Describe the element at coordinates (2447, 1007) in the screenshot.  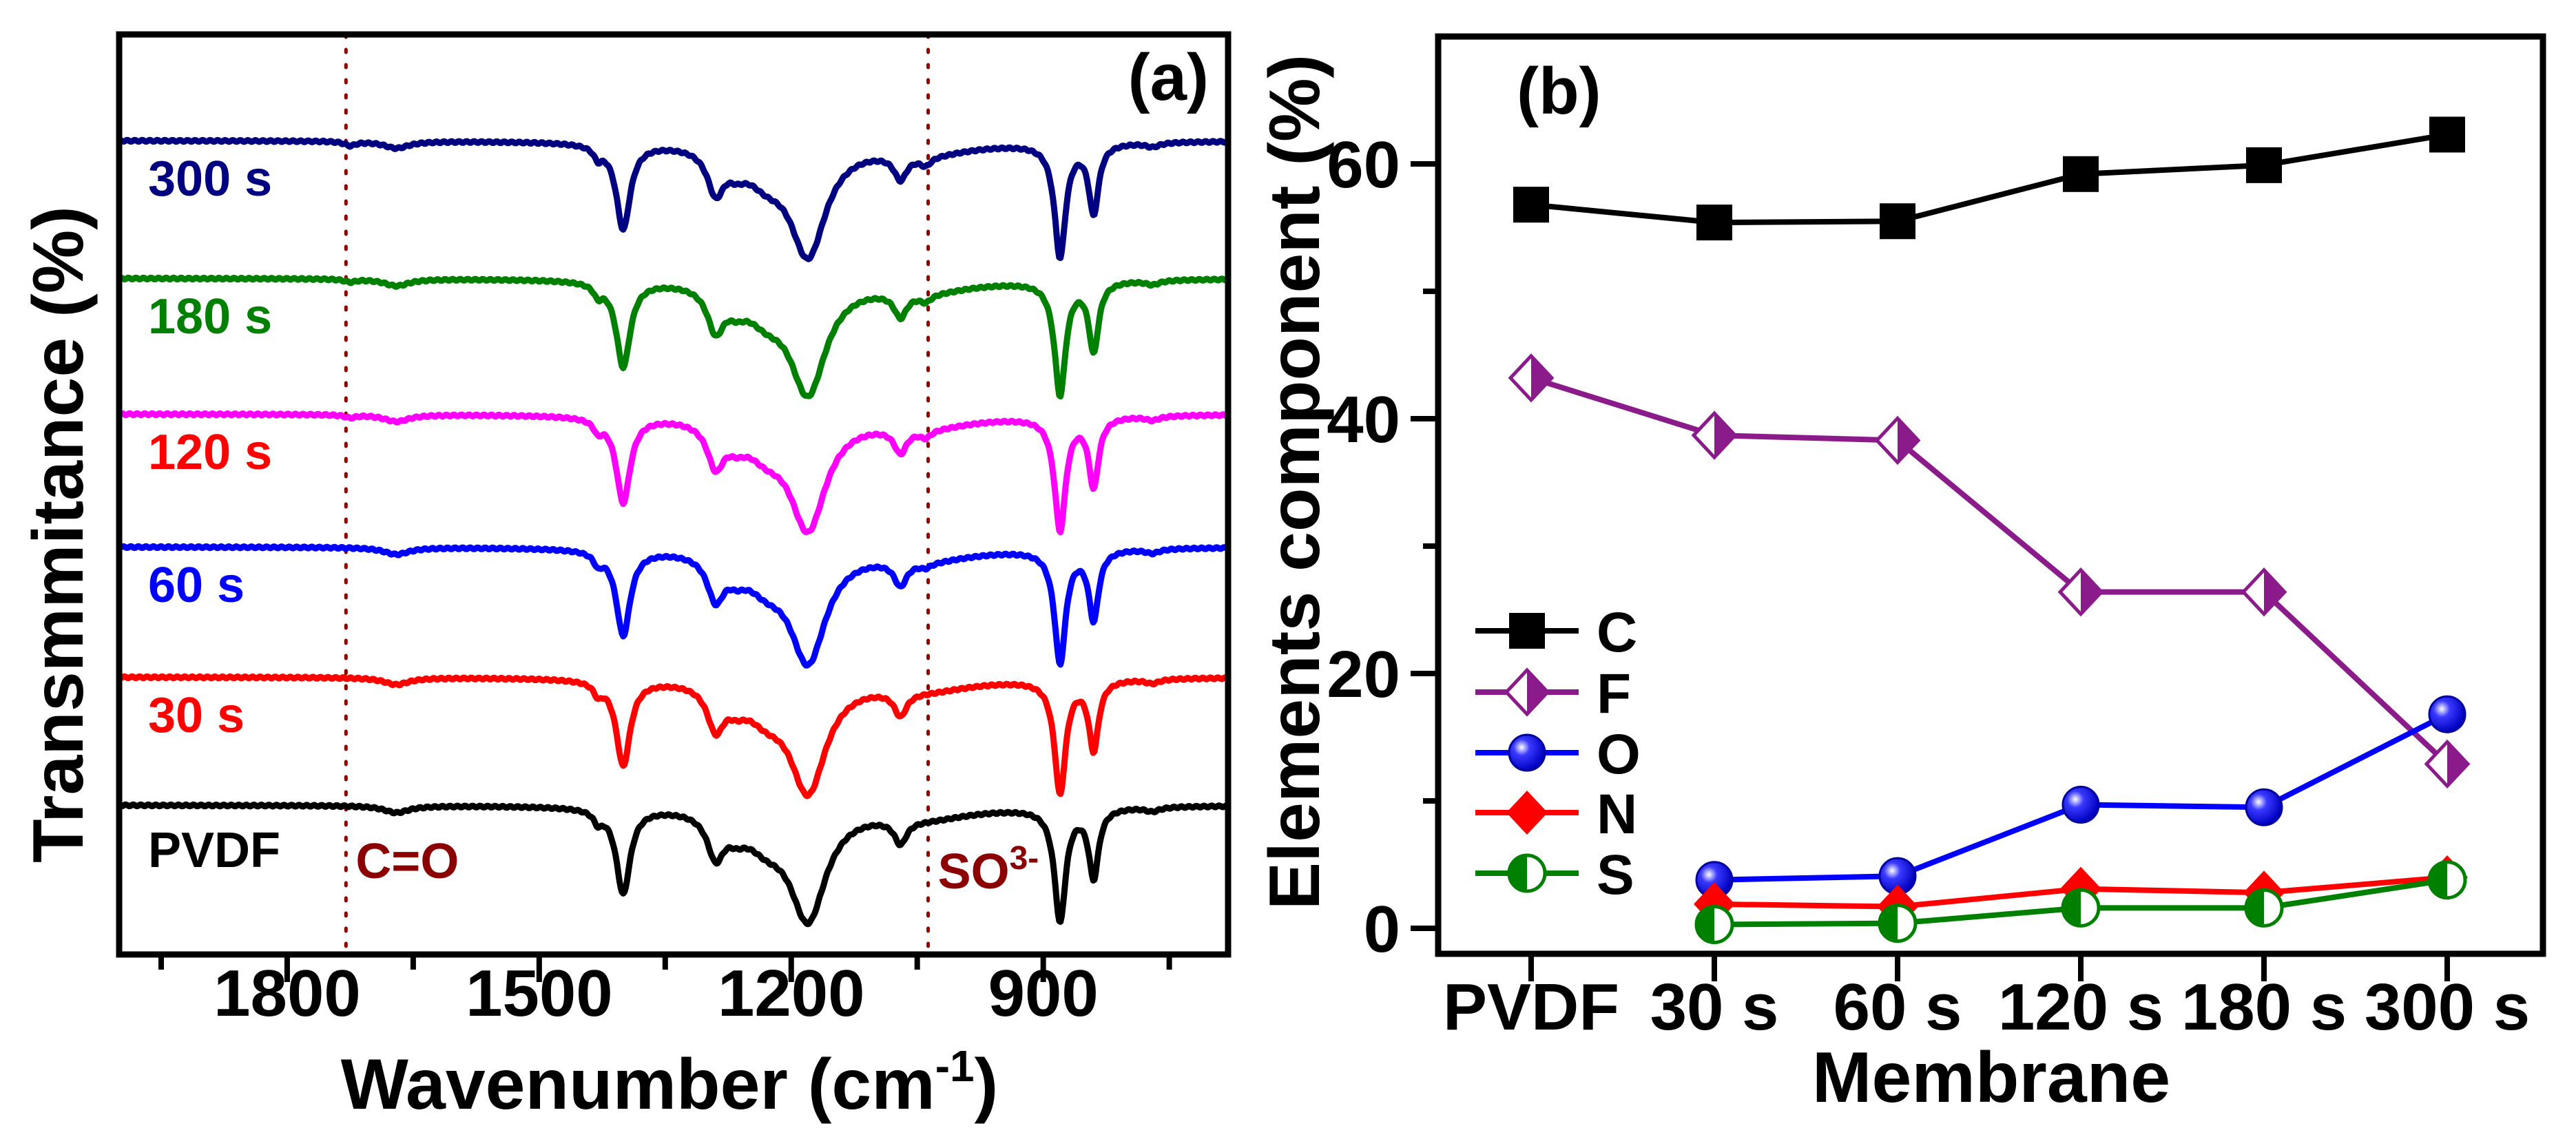
I see `x-tick-label: 300 s` at that location.